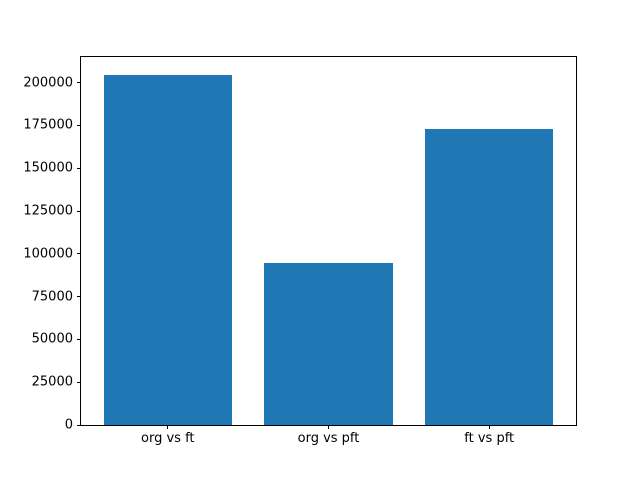 Image resolution: width=640 pixels, height=480 pixels. I want to click on bar-org-vs-ft, so click(168, 249).